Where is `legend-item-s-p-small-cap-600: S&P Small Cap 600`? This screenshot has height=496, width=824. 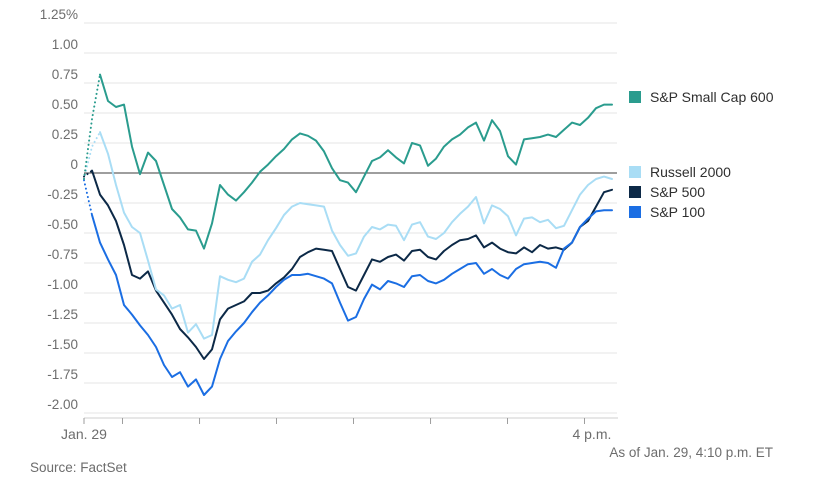
legend-item-s-p-small-cap-600: S&P Small Cap 600 is located at coordinates (701, 97).